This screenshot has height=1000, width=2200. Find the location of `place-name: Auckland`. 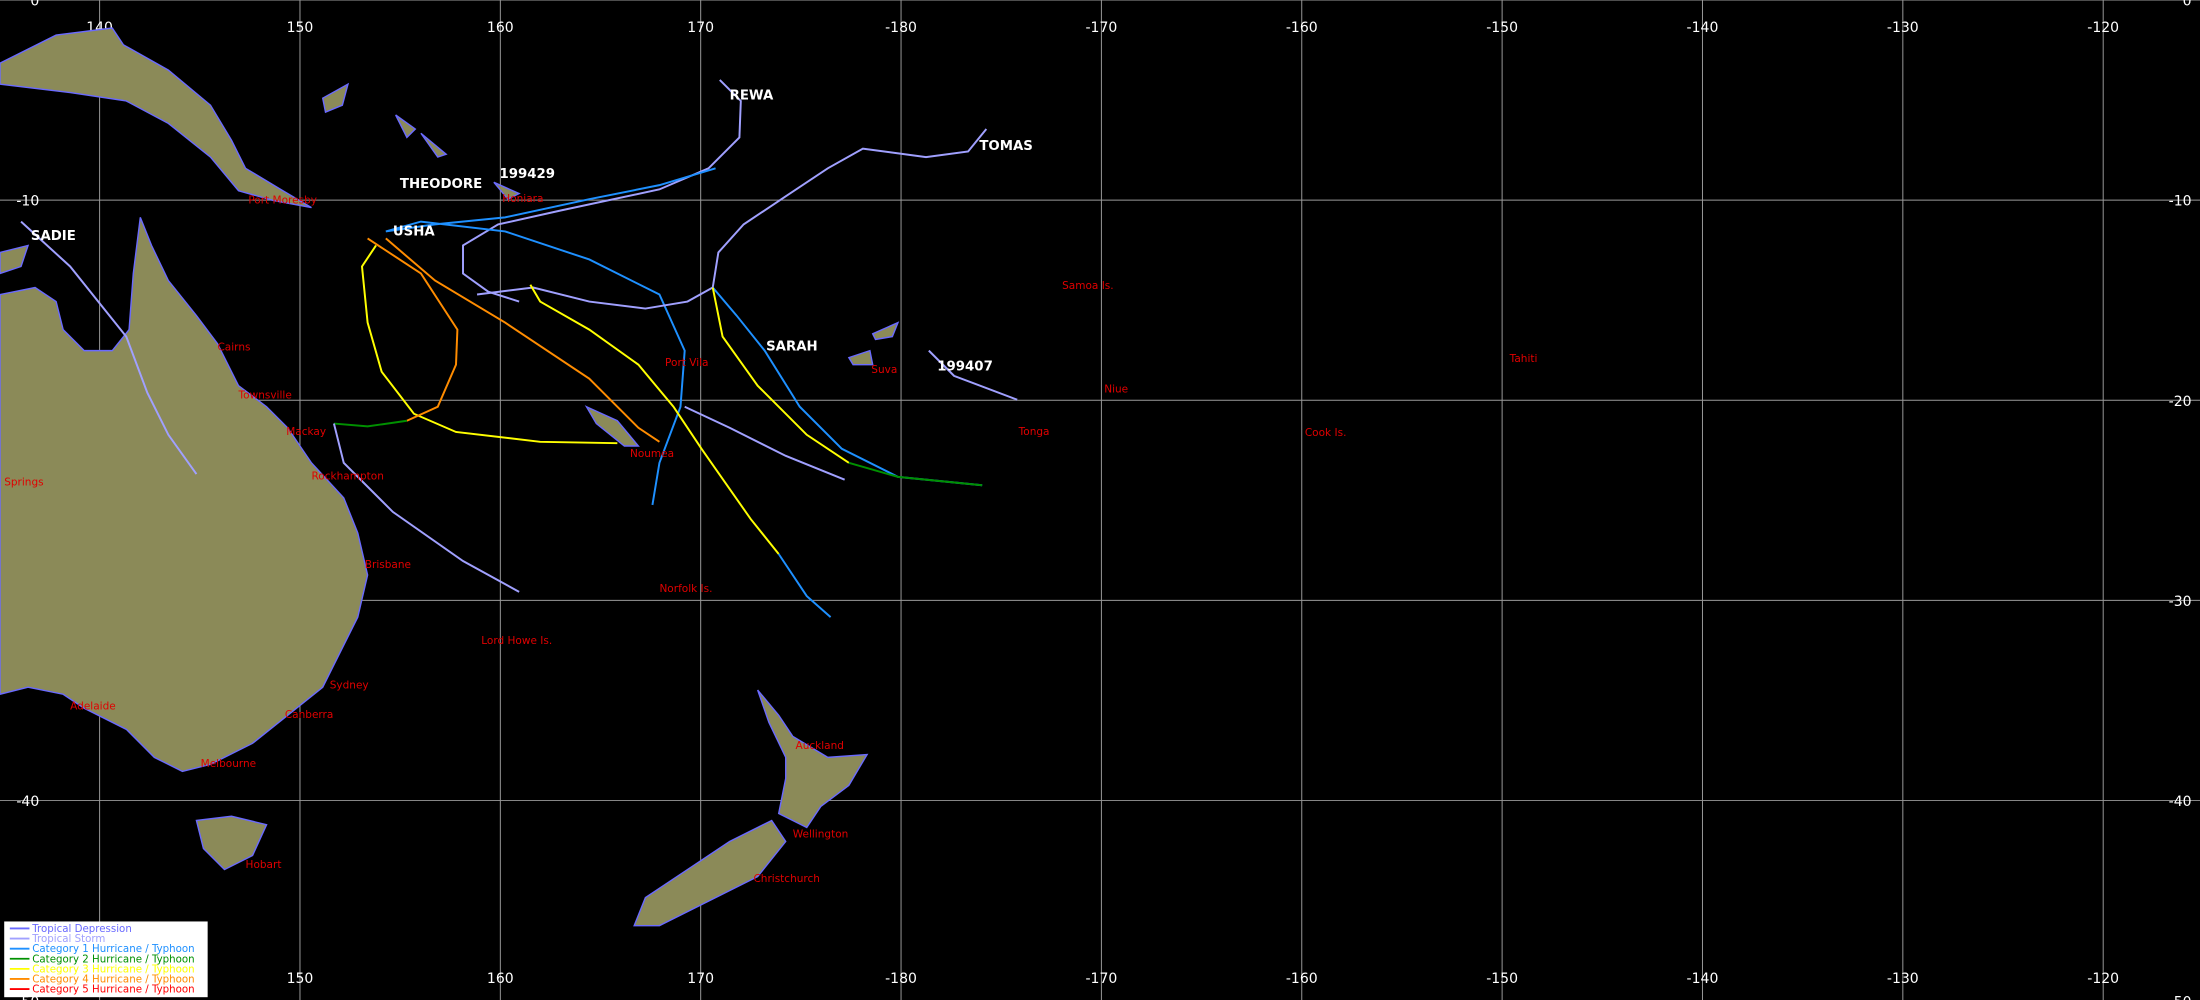

place-name: Auckland is located at coordinates (820, 746).